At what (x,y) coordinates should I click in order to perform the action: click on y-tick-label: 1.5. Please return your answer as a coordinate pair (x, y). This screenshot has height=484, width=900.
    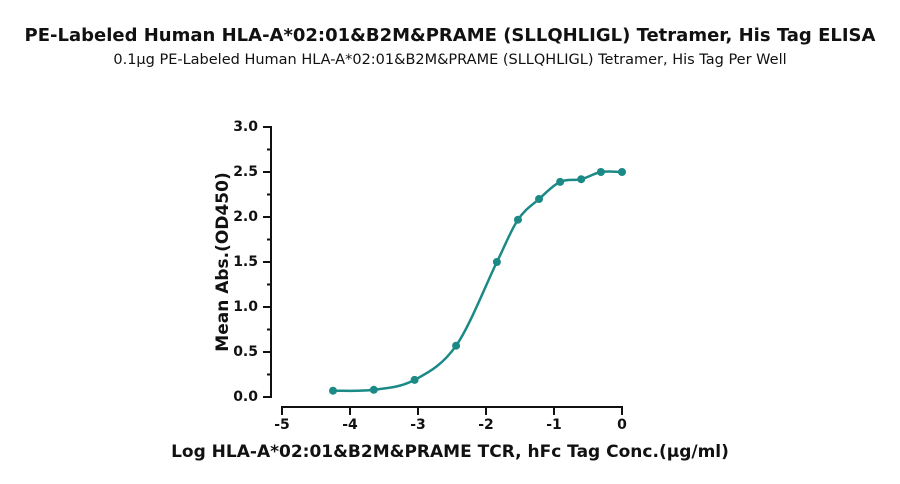
    Looking at the image, I should click on (245, 262).